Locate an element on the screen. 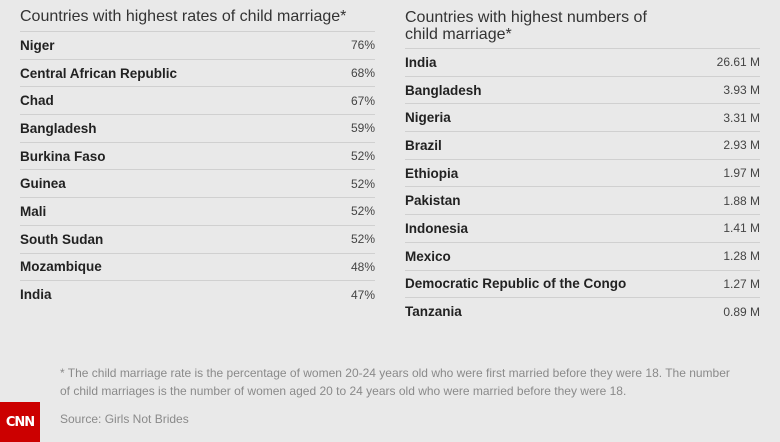 The image size is (780, 442). country-value: 26.61 M is located at coordinates (738, 62).